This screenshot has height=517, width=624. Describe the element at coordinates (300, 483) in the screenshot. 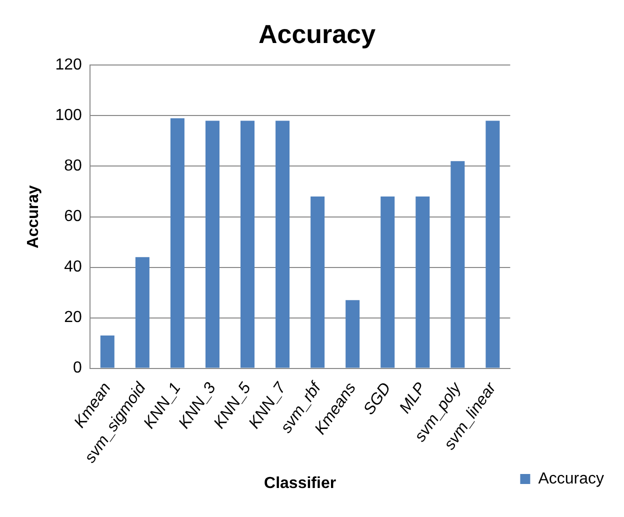

I see `x-axis-title: Classifier` at that location.